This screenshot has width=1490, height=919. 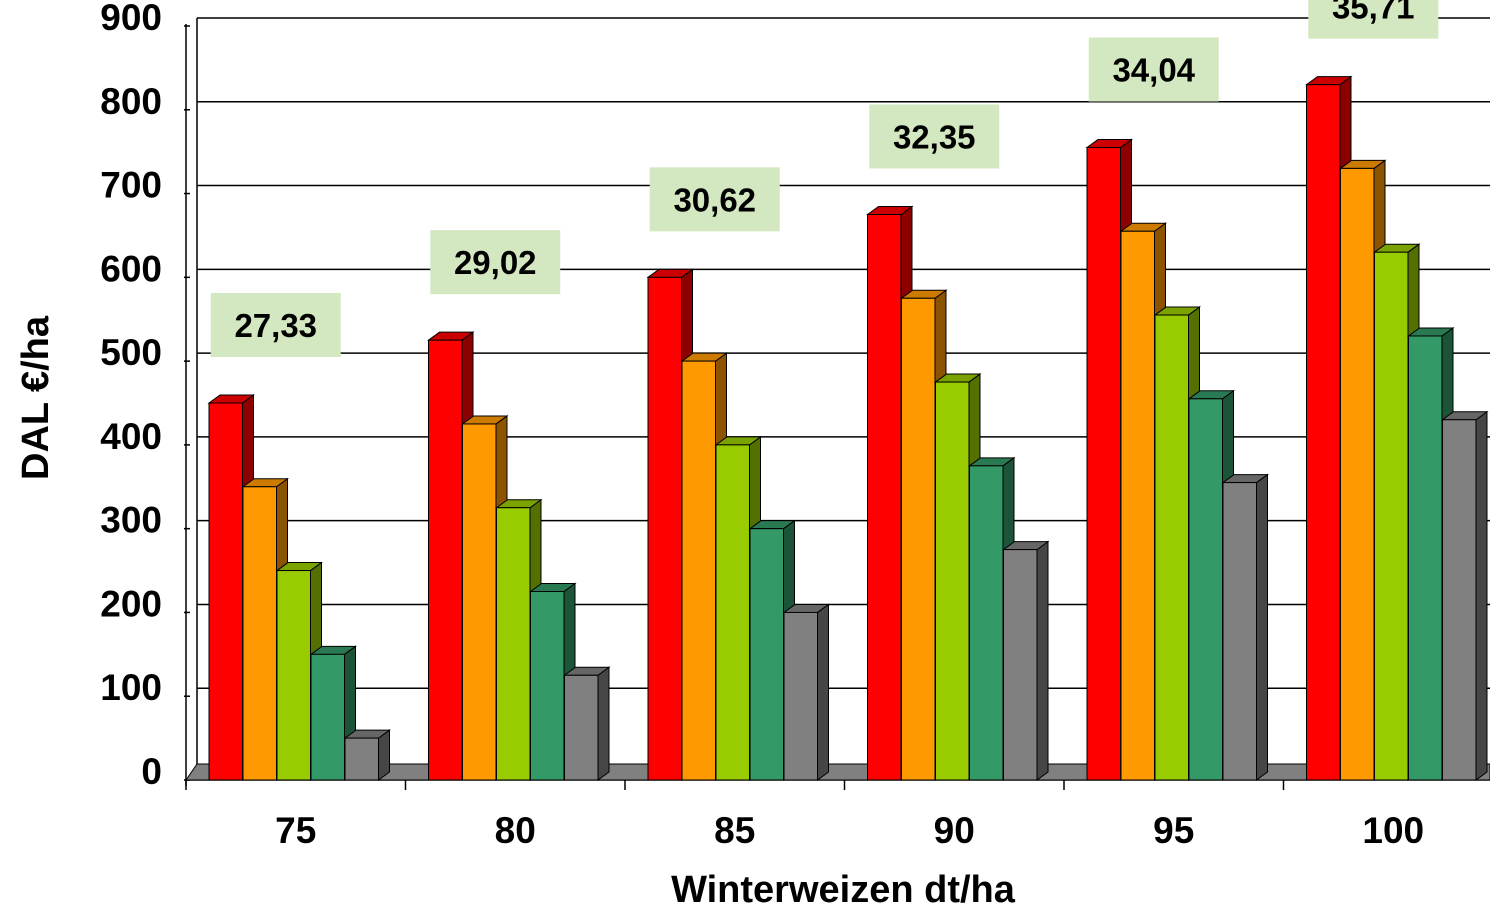 I want to click on category-value-label: 35,71, so click(x=1373, y=19).